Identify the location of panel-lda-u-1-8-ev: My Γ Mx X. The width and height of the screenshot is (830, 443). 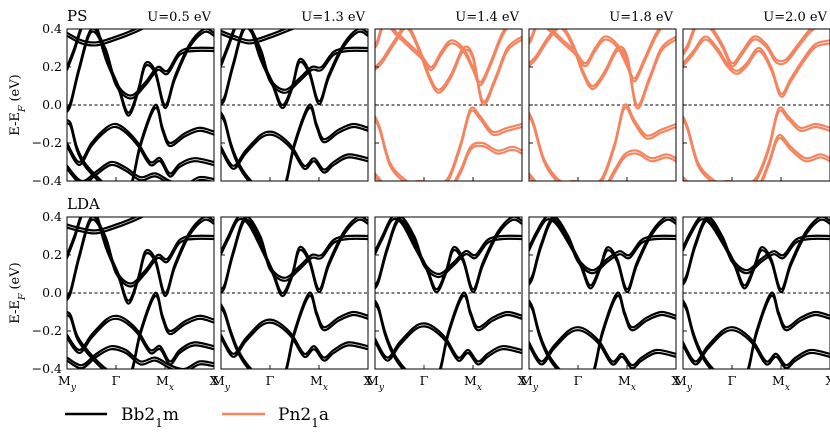
(600, 304).